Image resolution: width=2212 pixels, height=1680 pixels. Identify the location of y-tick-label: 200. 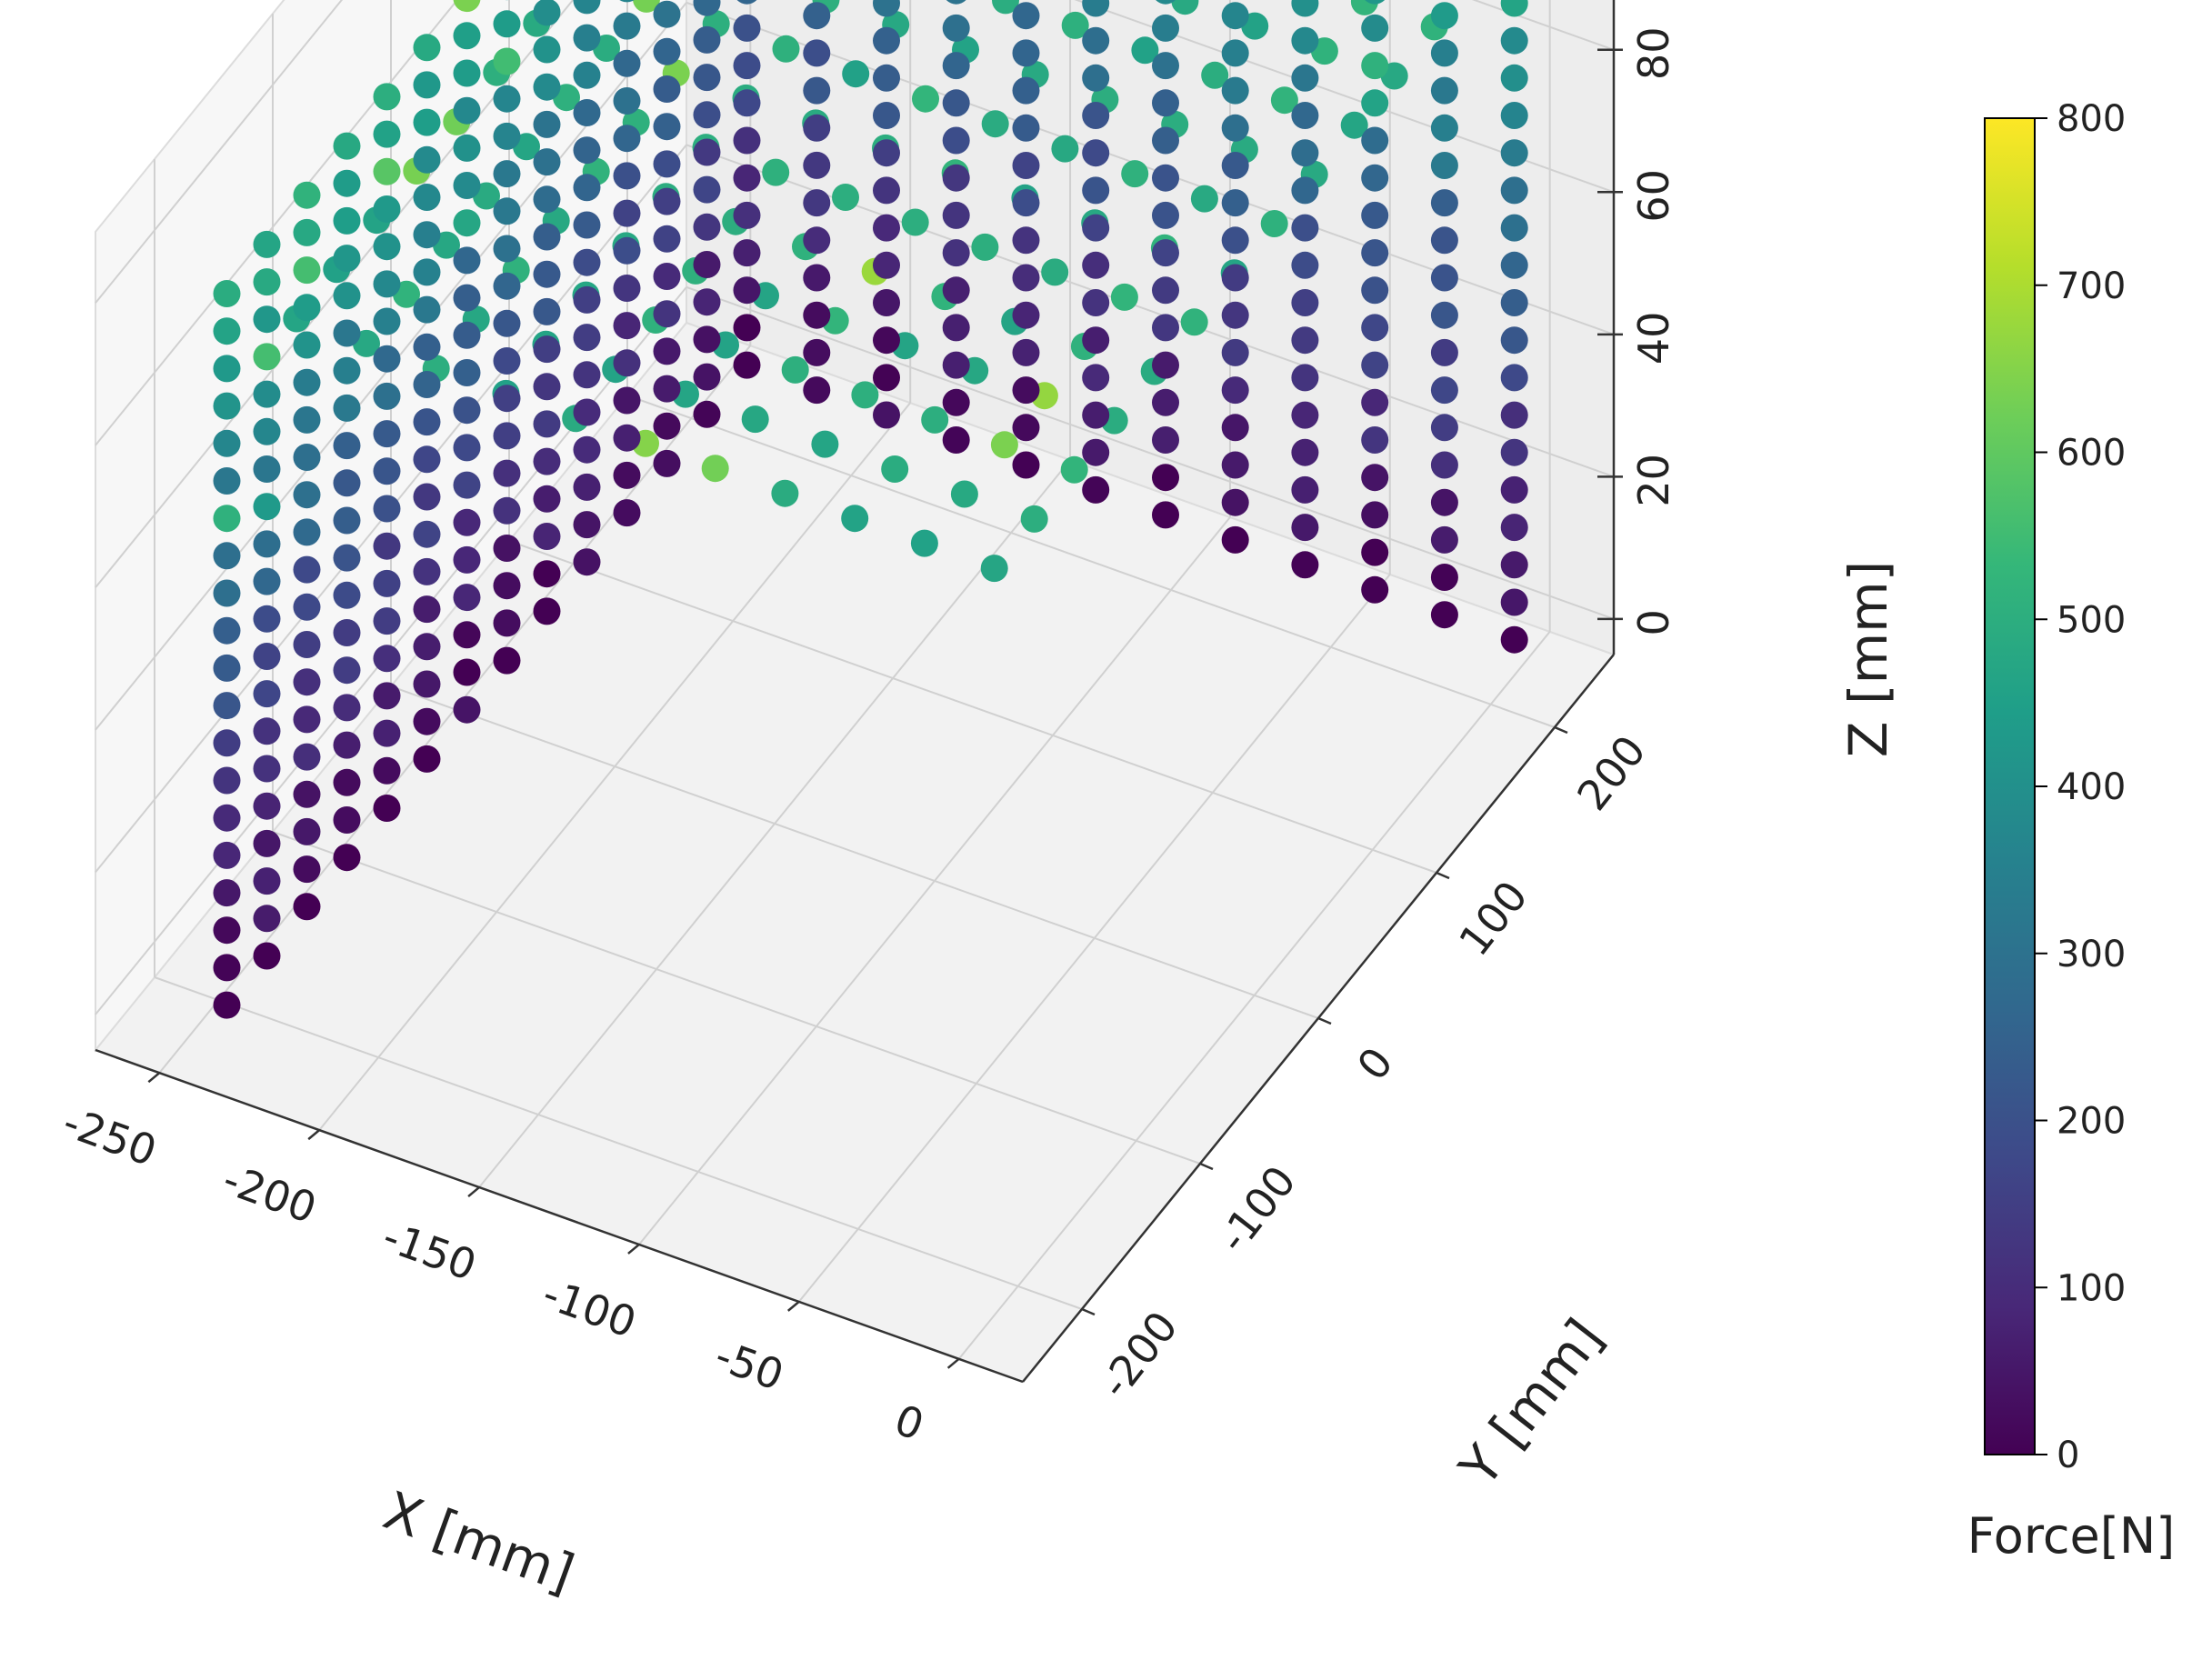
(1611, 773).